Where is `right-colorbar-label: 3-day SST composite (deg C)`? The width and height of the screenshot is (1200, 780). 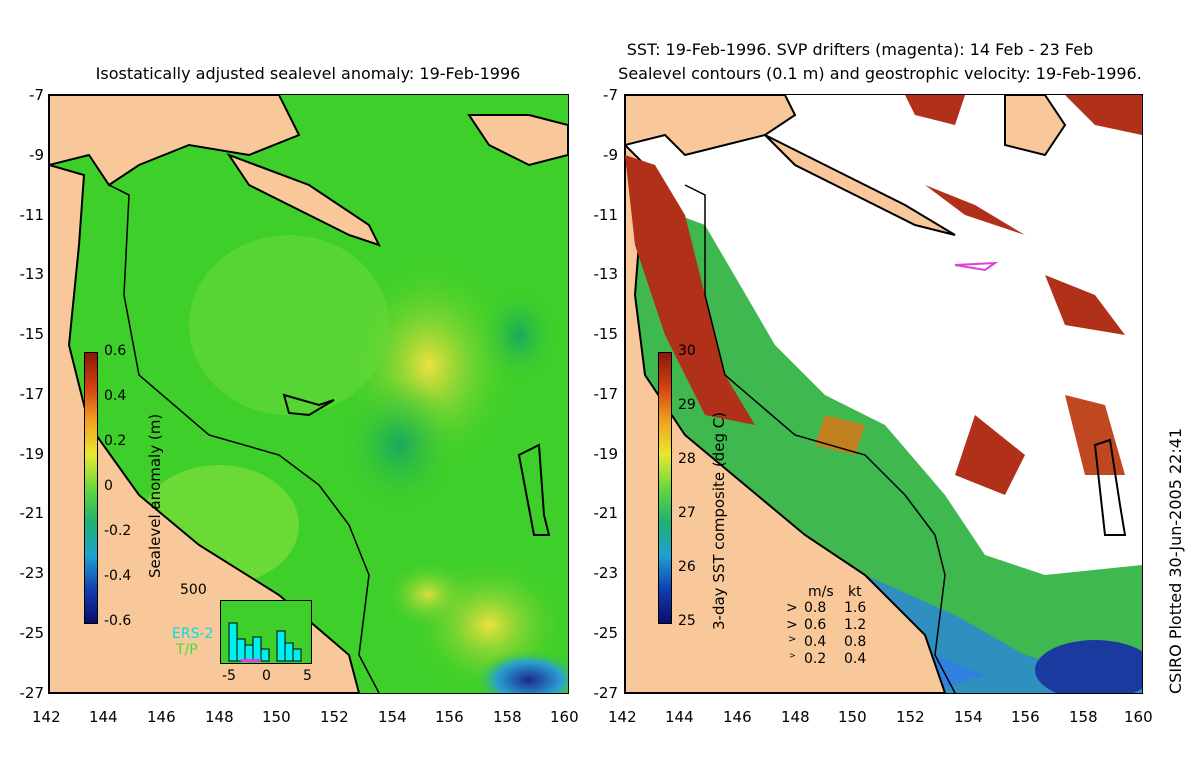
right-colorbar-label: 3-day SST composite (deg C) is located at coordinates (719, 520).